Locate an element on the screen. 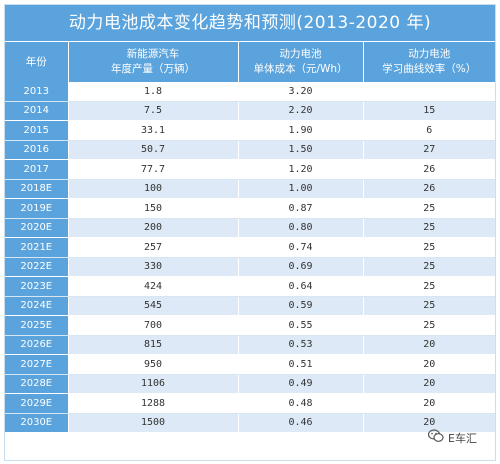 The image size is (500, 464). row-cost: 1.20 is located at coordinates (301, 169).